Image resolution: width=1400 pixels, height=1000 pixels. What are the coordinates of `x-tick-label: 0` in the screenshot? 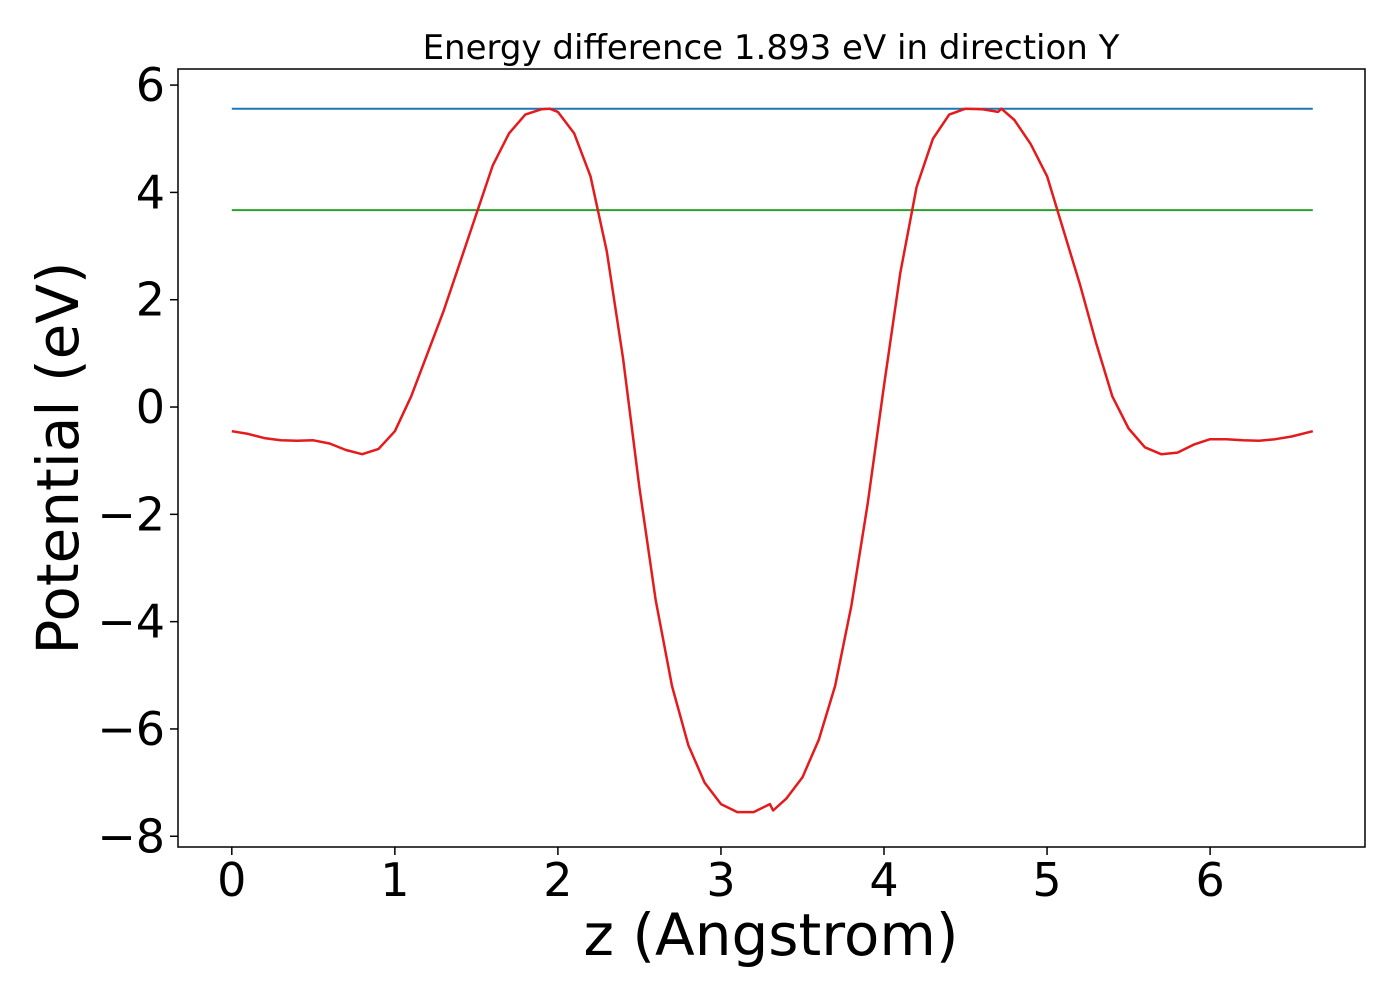 It's located at (231, 880).